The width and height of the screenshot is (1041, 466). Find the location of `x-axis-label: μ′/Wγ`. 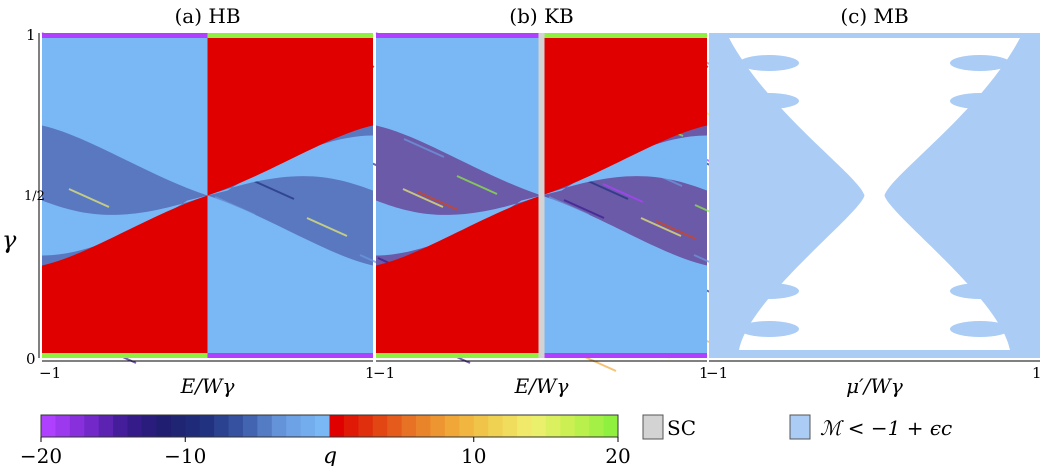

x-axis-label: μ′/Wγ is located at coordinates (874, 386).